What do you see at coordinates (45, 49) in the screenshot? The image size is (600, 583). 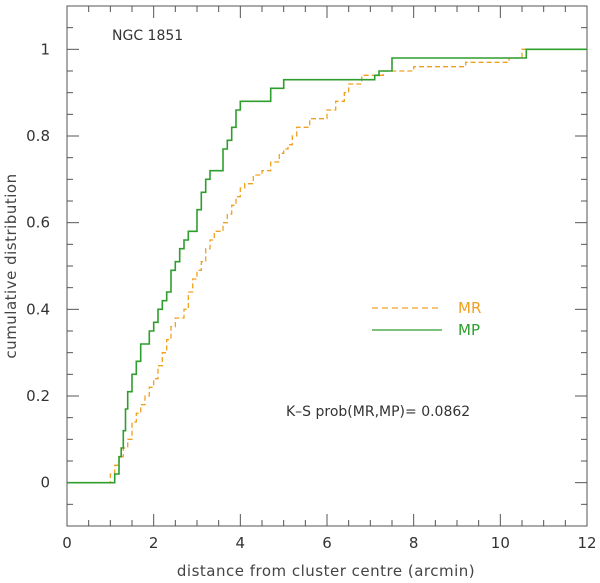 I see `y-tick-label: 1` at bounding box center [45, 49].